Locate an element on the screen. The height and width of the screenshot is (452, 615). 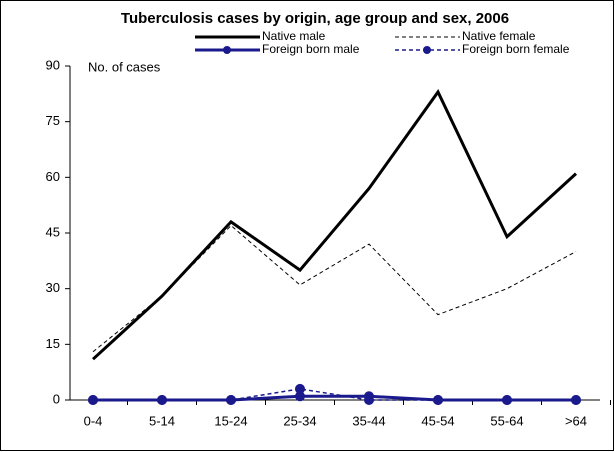
y-tick-label: 90 is located at coordinates (53, 64).